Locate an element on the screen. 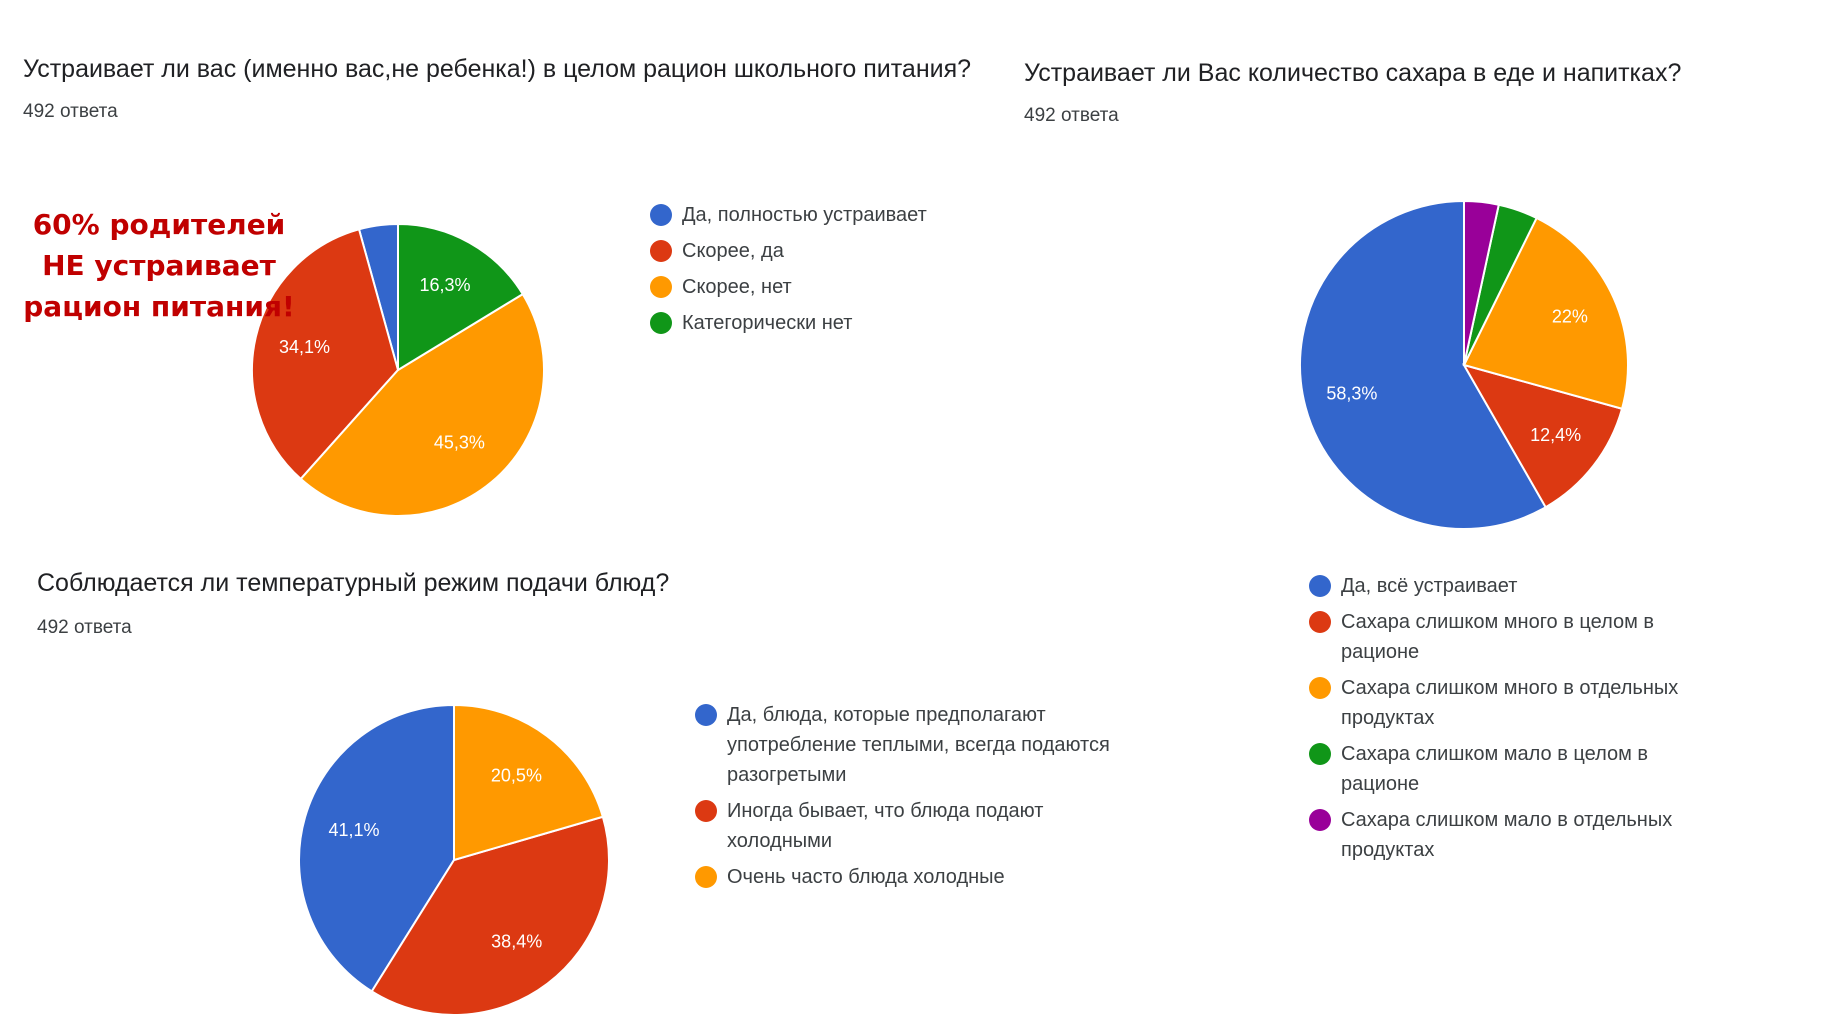 Image resolution: width=1825 pixels, height=1021 pixels. legend-item: Сахара слишком мало в целом в рационе is located at coordinates (1519, 769).